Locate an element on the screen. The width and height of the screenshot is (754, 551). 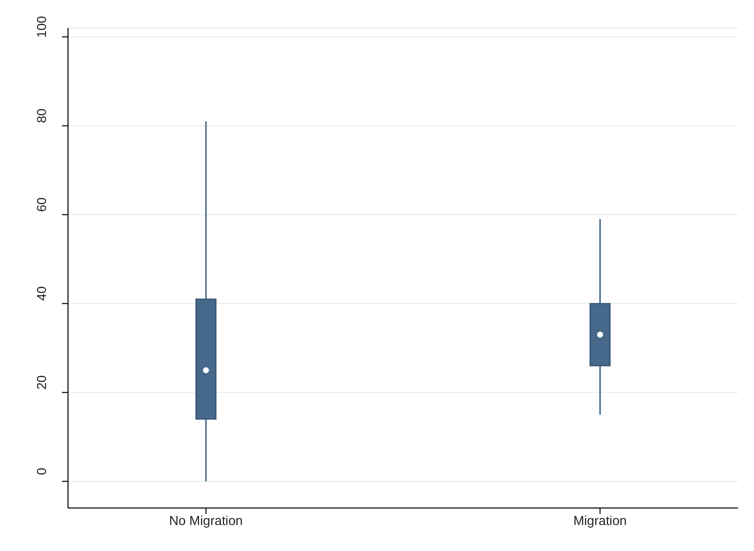
x-tick-label: Migration is located at coordinates (600, 520).